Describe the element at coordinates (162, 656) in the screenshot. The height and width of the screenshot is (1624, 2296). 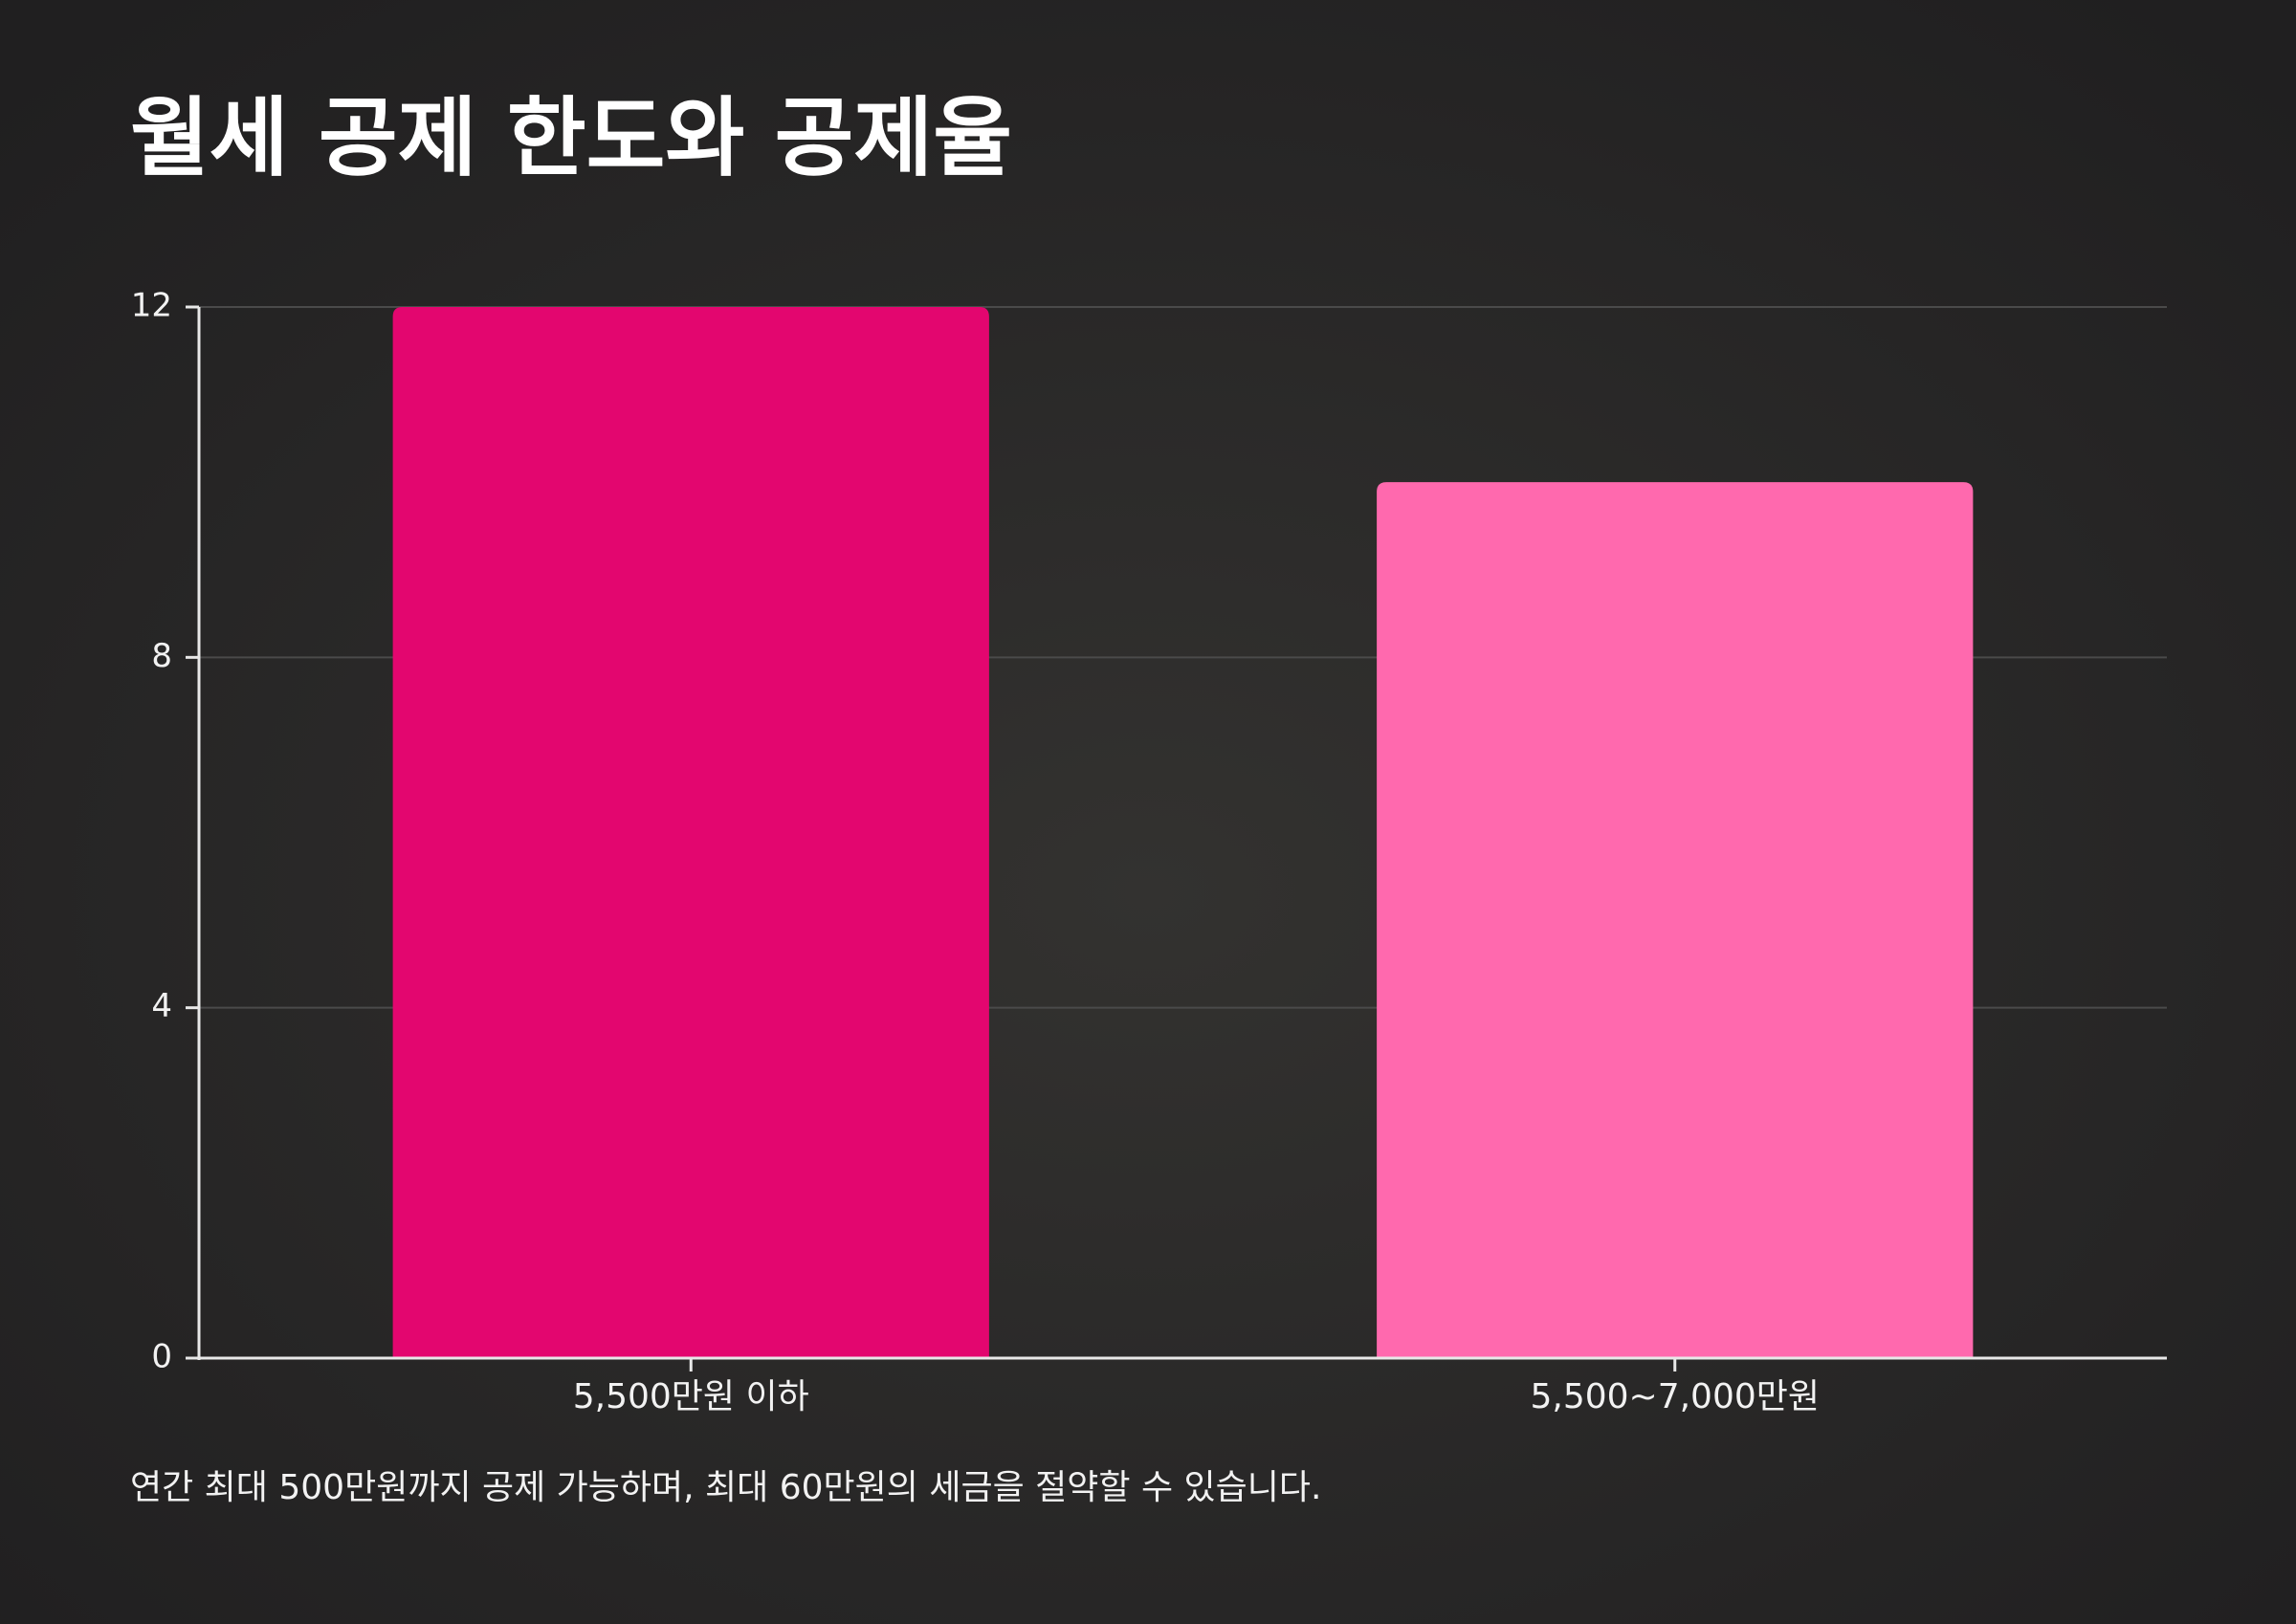
I see `y-tick-label: 8` at that location.